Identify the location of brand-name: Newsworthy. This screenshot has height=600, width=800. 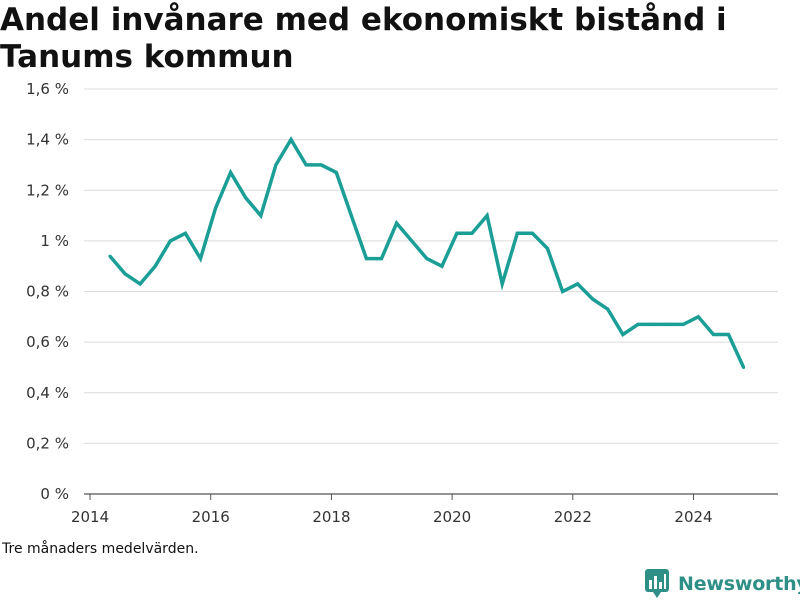
(739, 584).